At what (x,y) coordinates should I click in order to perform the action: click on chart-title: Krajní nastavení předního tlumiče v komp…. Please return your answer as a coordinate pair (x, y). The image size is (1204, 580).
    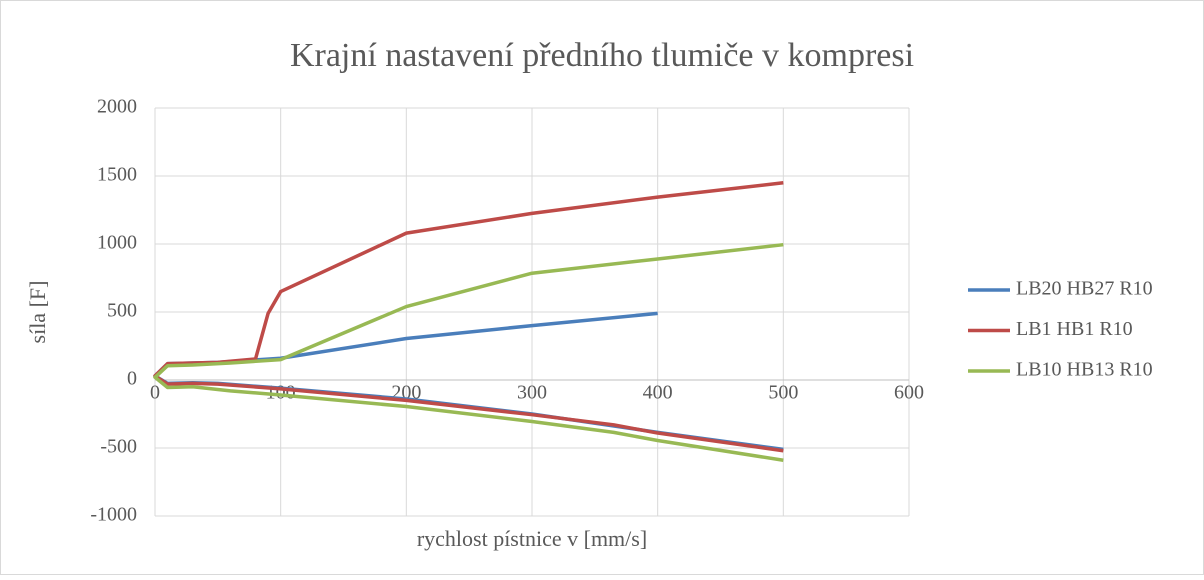
    Looking at the image, I should click on (602, 55).